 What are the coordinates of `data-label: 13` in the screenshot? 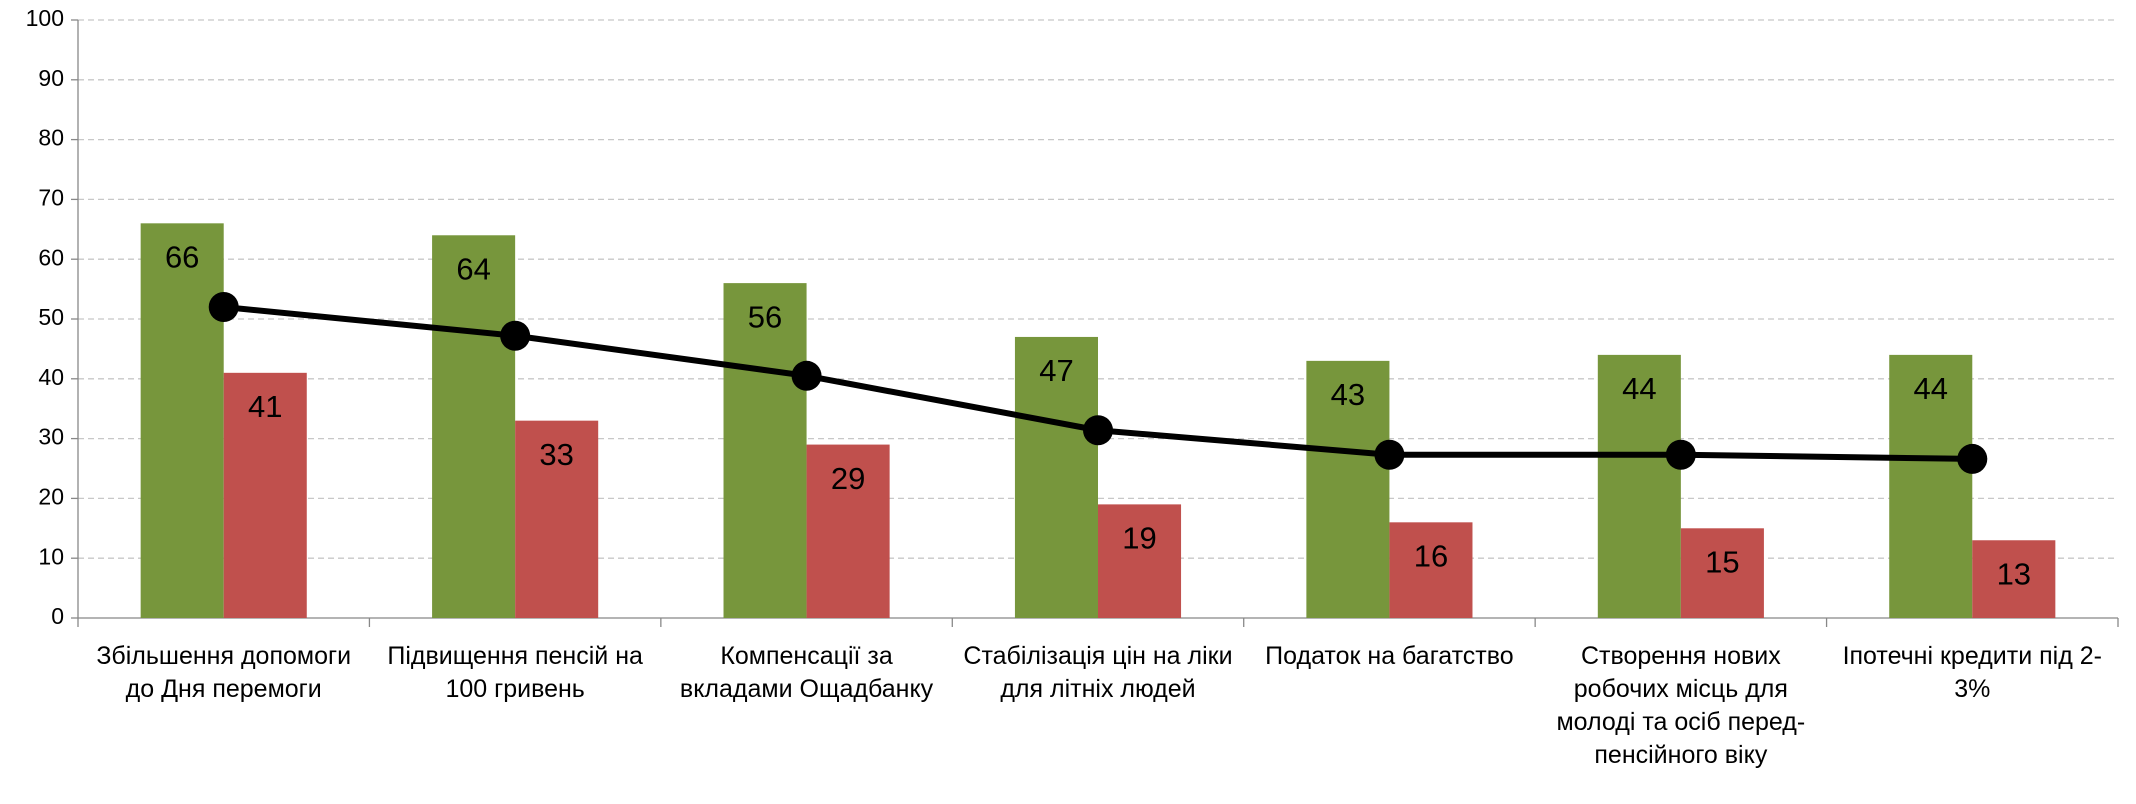 It's located at (2014, 573).